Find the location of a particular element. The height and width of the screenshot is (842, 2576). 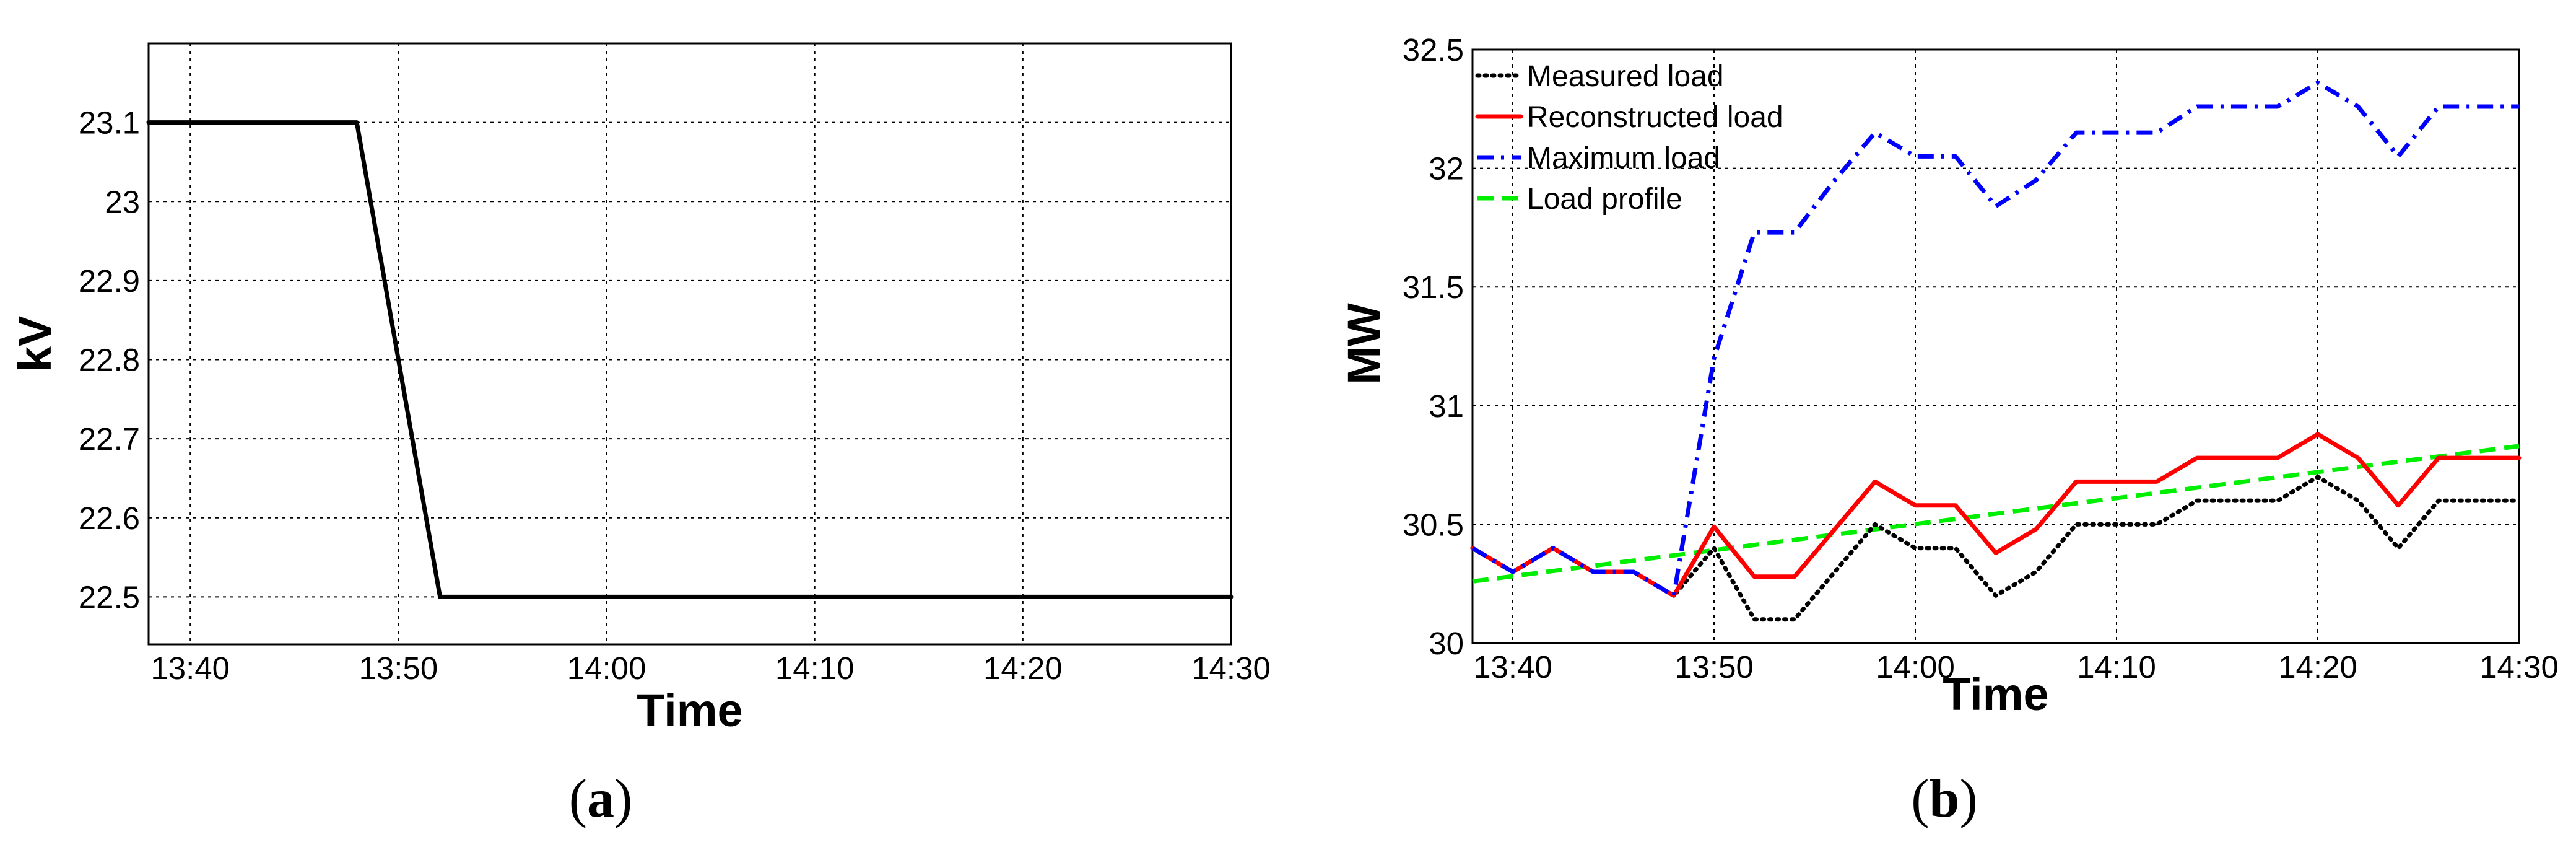

legend-label: Load profile is located at coordinates (1604, 199).